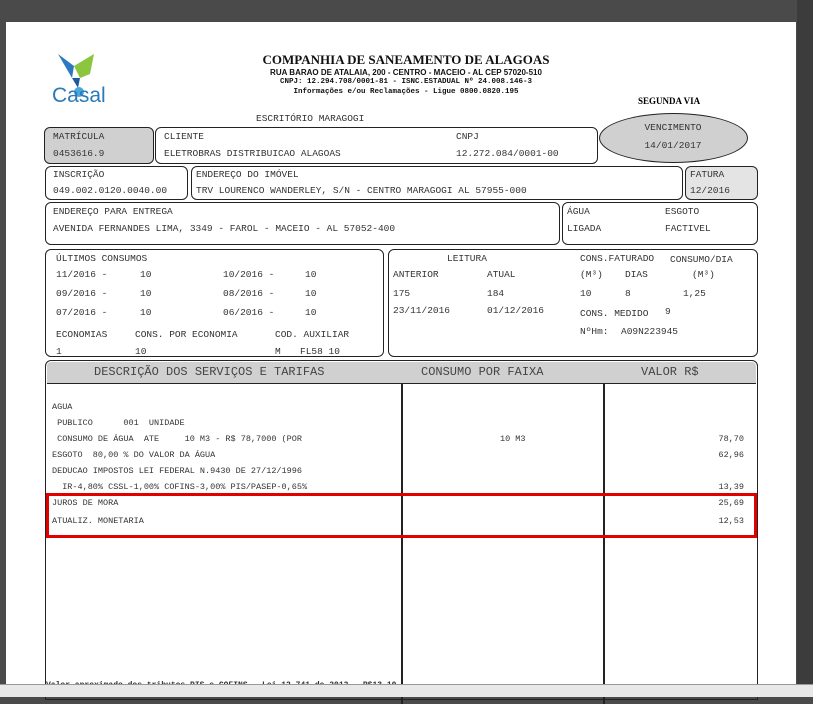 The height and width of the screenshot is (704, 813). I want to click on fatura-label: FATURA, so click(707, 174).